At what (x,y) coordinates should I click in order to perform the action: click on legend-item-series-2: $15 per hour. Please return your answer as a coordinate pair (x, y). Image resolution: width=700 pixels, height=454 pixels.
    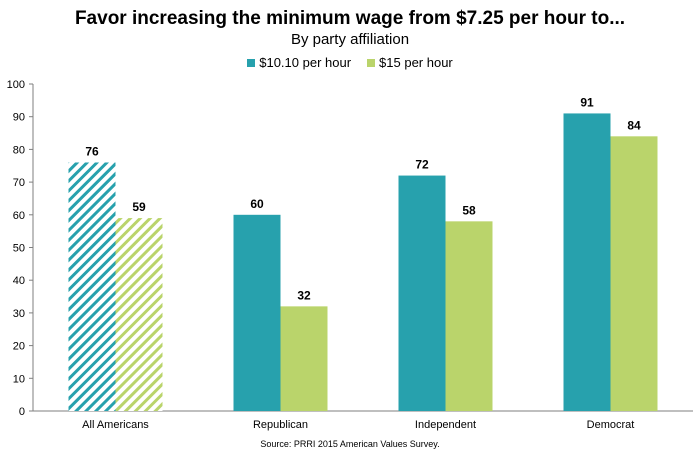
    Looking at the image, I should click on (410, 62).